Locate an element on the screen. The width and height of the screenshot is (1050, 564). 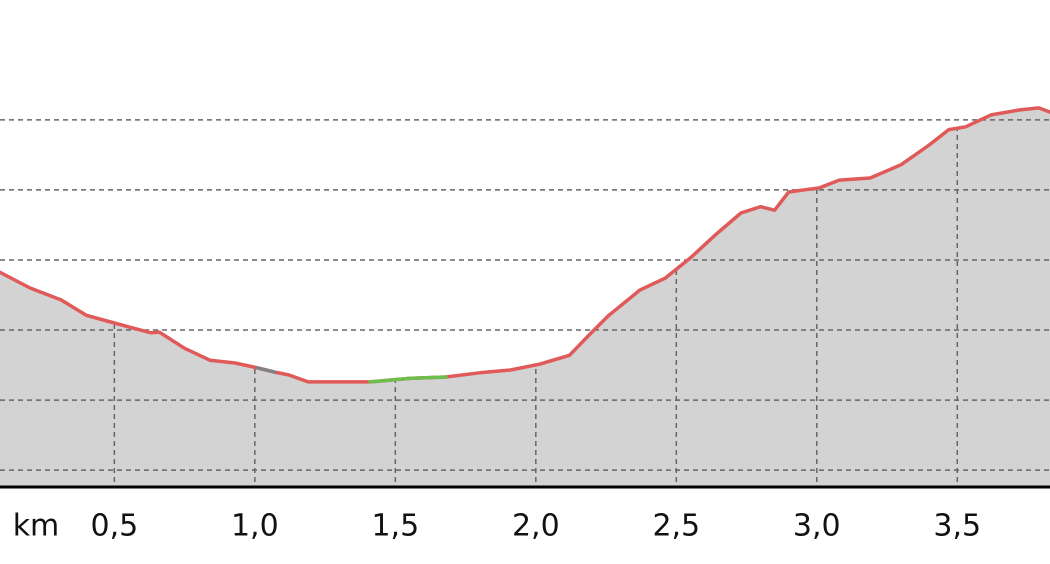
x-tick-label: 3,0 is located at coordinates (817, 526).